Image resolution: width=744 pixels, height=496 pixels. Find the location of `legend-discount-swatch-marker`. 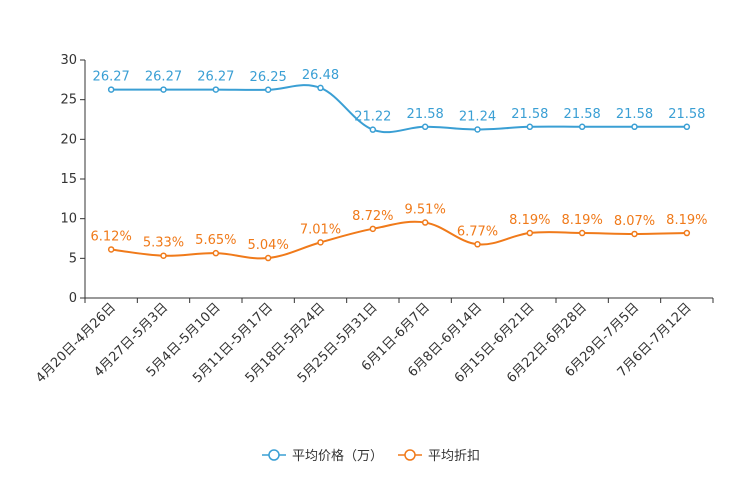

legend-discount-swatch-marker is located at coordinates (410, 455).